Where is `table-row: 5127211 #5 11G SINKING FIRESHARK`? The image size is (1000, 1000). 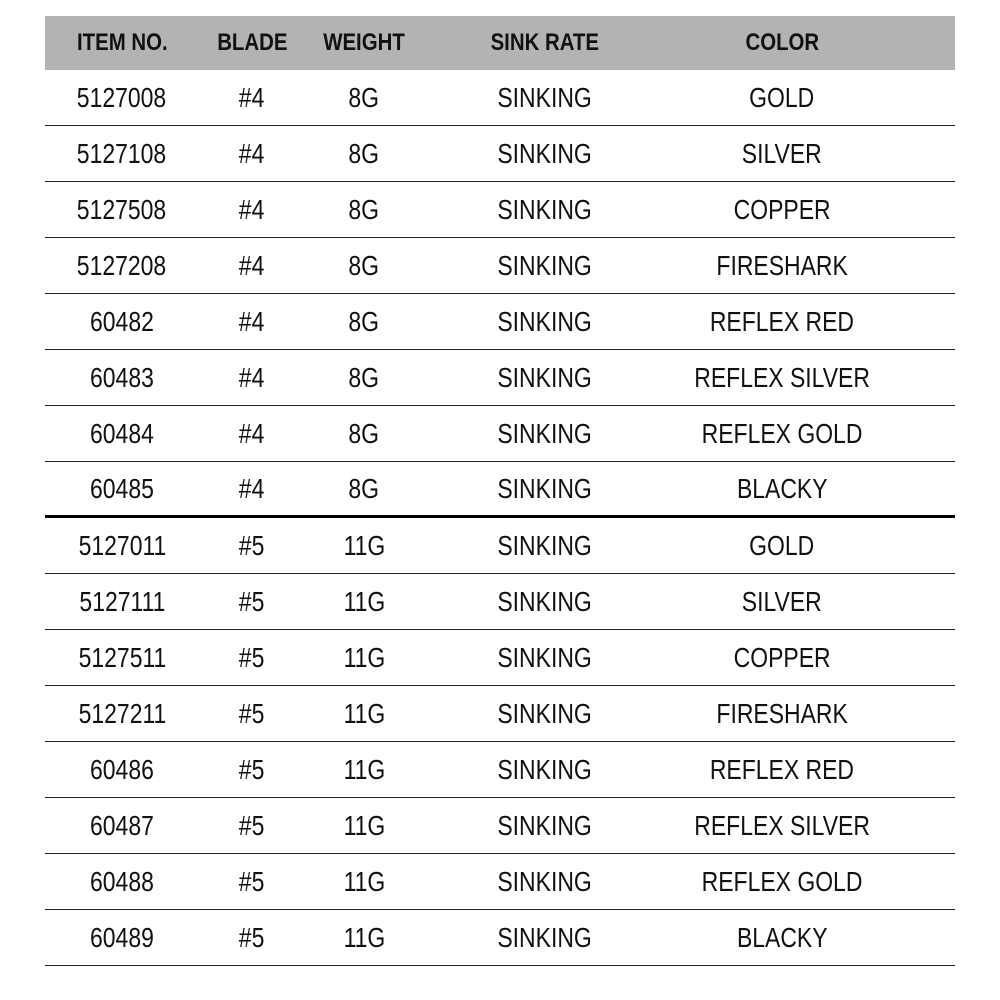
table-row: 5127211 #5 11G SINKING FIRESHARK is located at coordinates (500, 714).